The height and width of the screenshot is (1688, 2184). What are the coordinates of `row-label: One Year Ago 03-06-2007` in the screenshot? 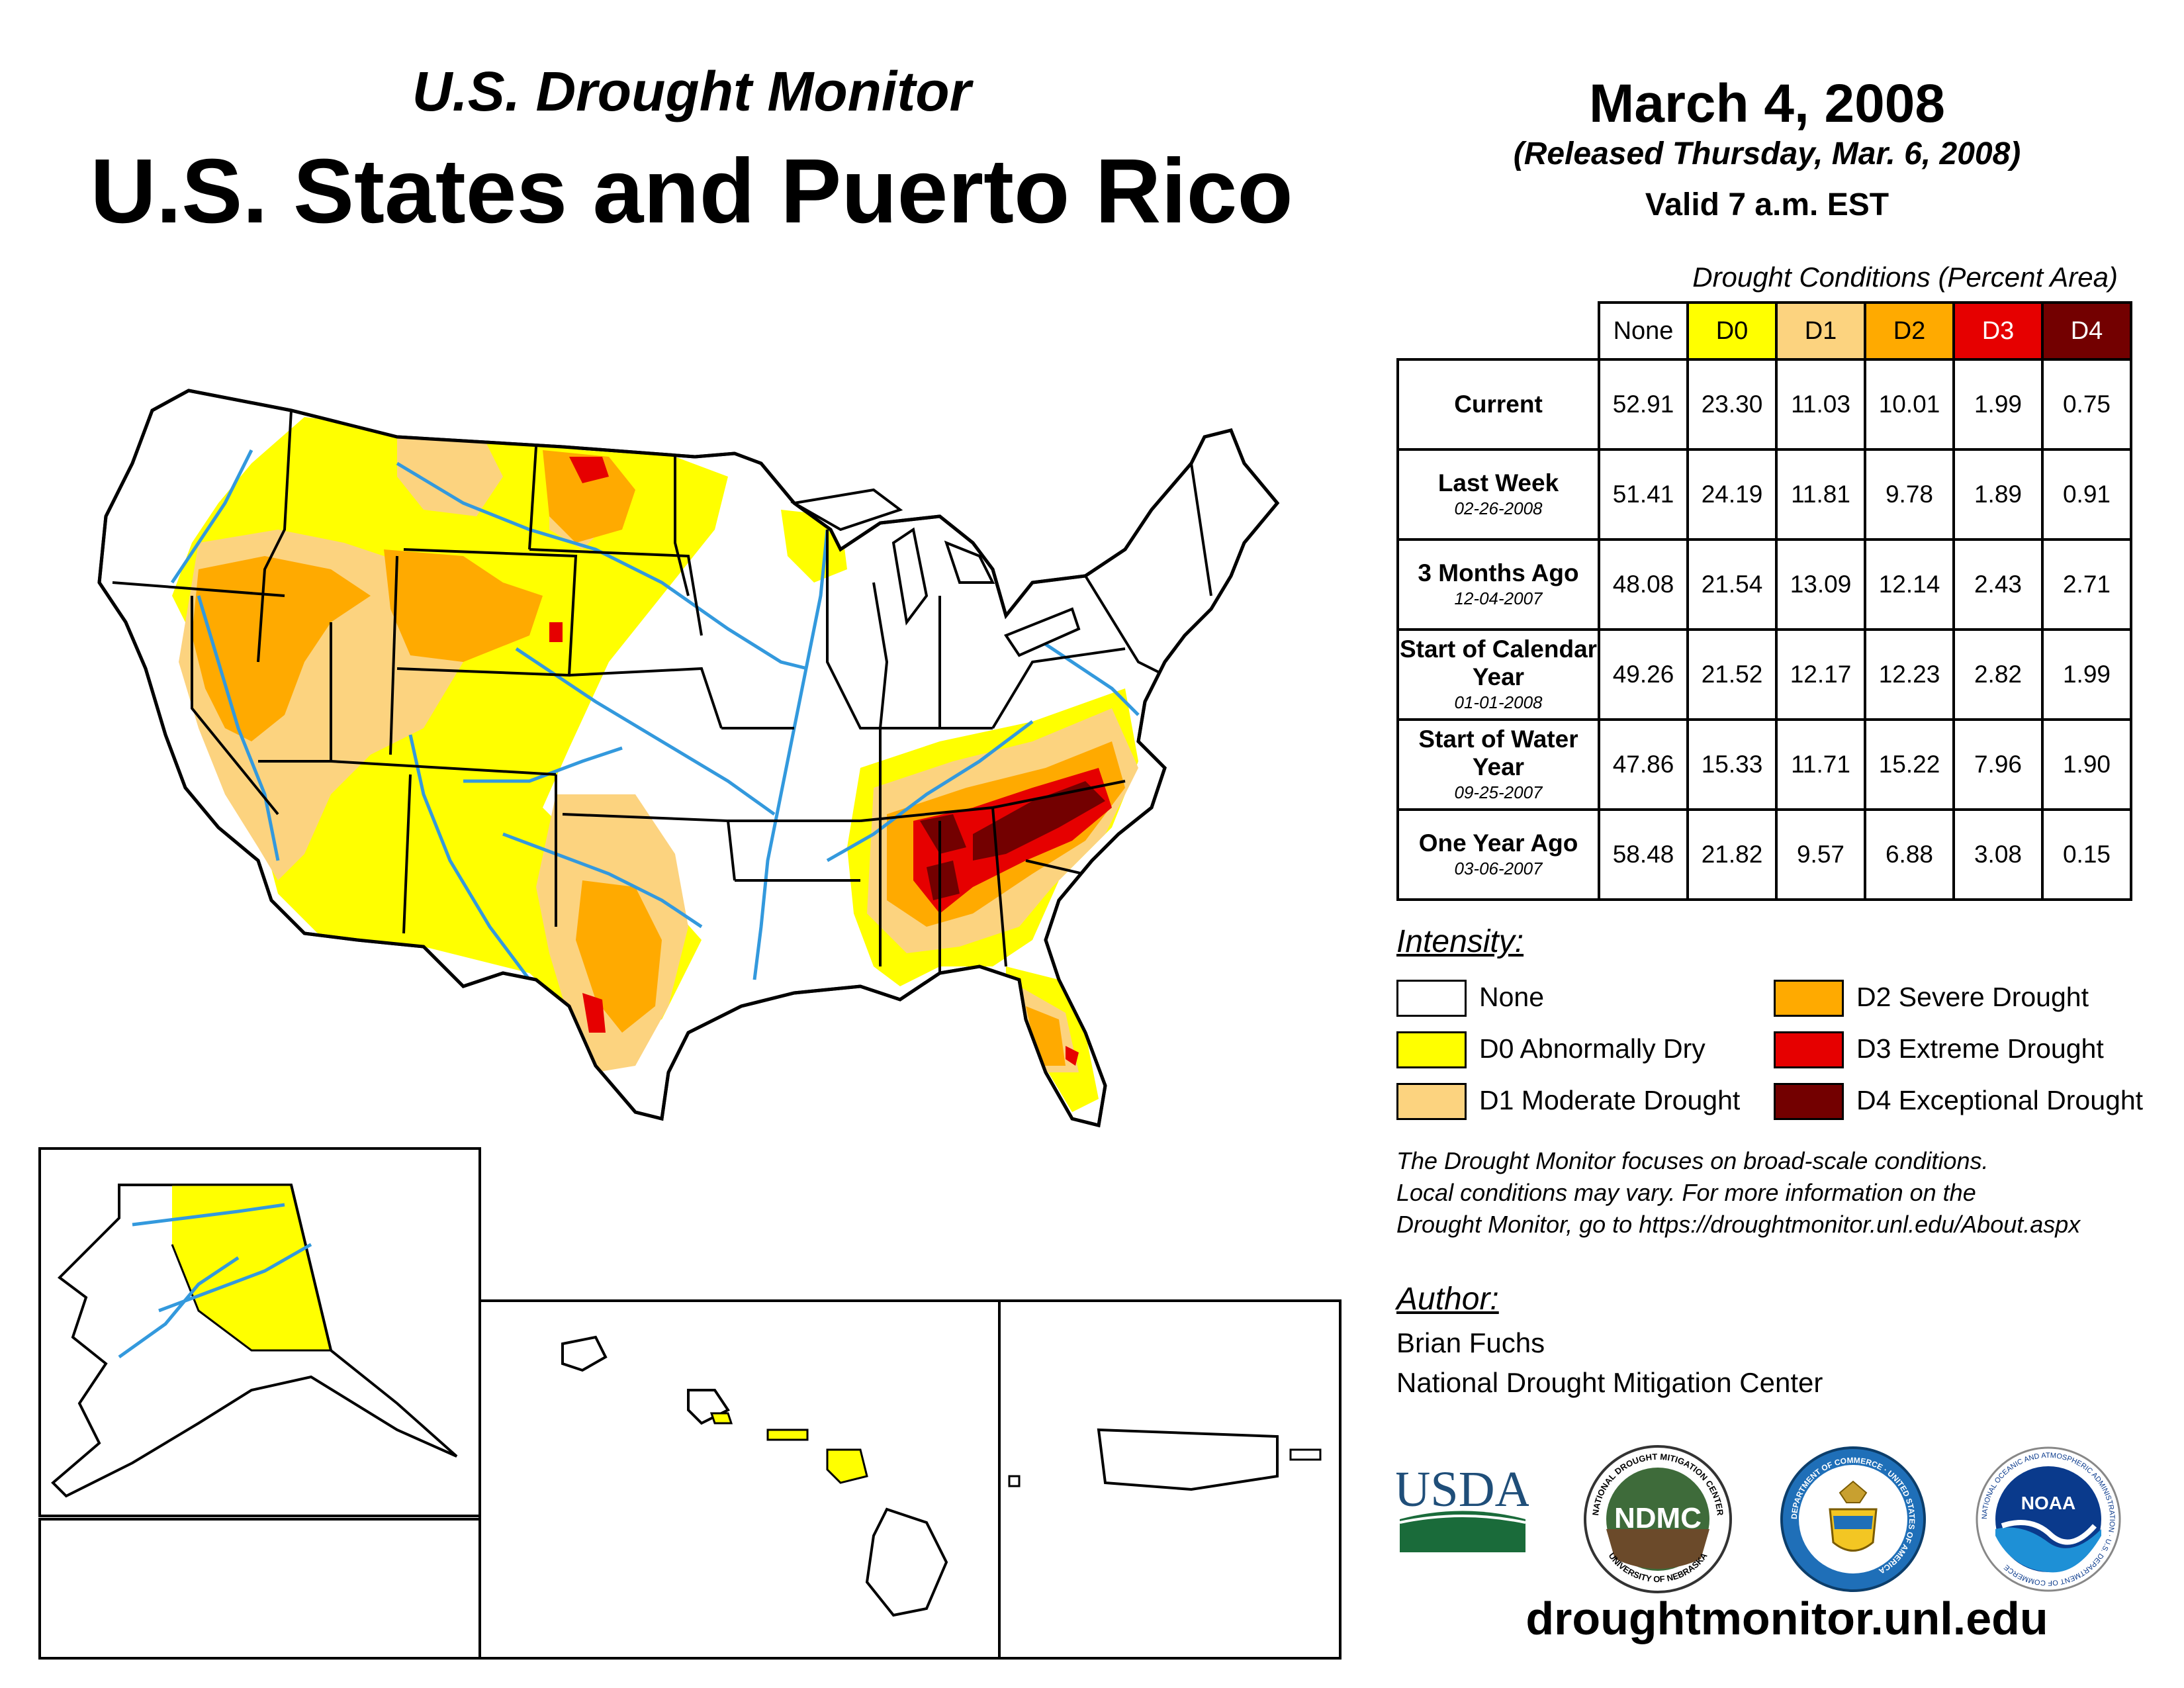 It's located at (1498, 854).